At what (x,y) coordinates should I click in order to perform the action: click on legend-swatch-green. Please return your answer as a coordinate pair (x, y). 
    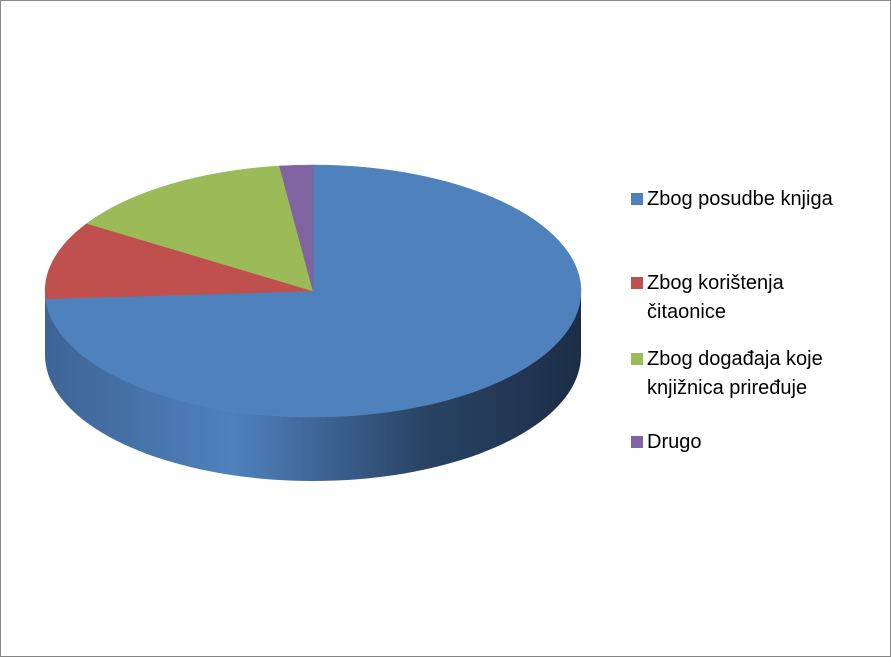
    Looking at the image, I should click on (637, 359).